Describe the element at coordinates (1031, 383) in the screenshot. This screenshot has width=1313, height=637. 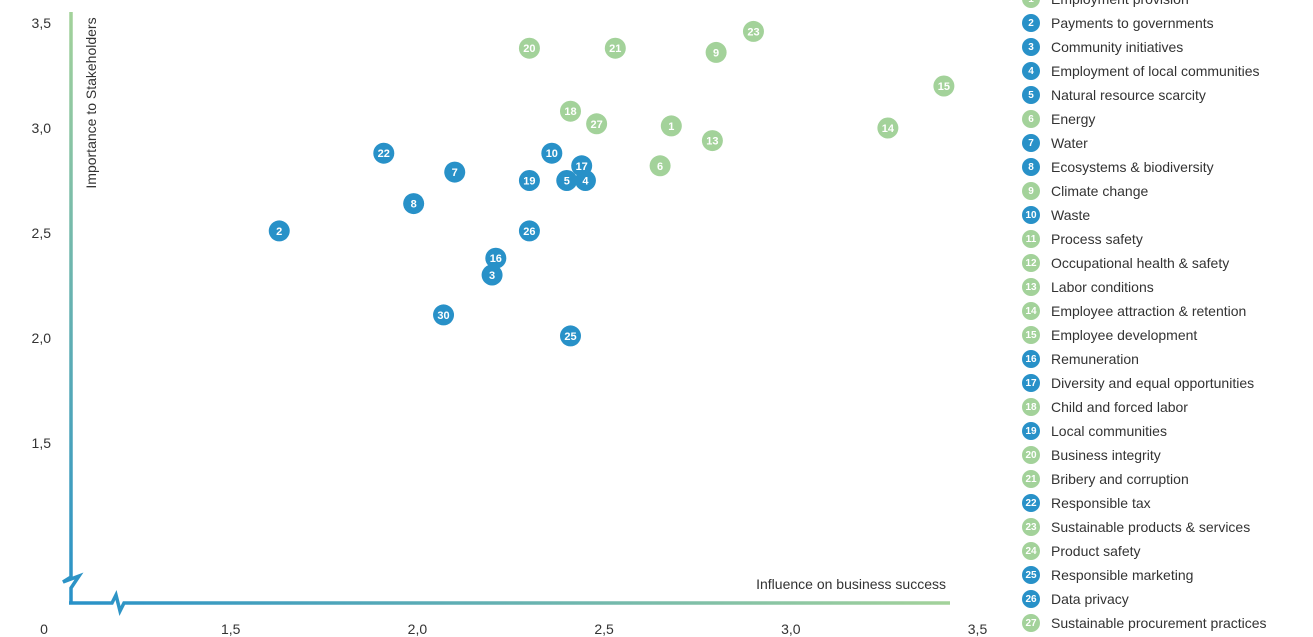
I see `legend-badge: 17` at that location.